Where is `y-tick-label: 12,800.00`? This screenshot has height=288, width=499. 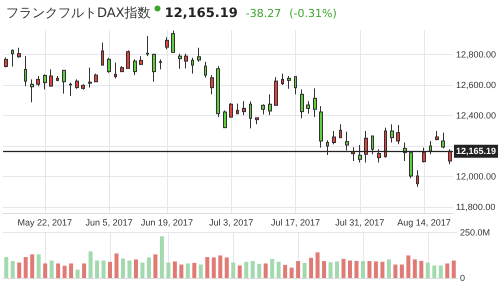
y-tick-label: 12,800.00 is located at coordinates (476, 54).